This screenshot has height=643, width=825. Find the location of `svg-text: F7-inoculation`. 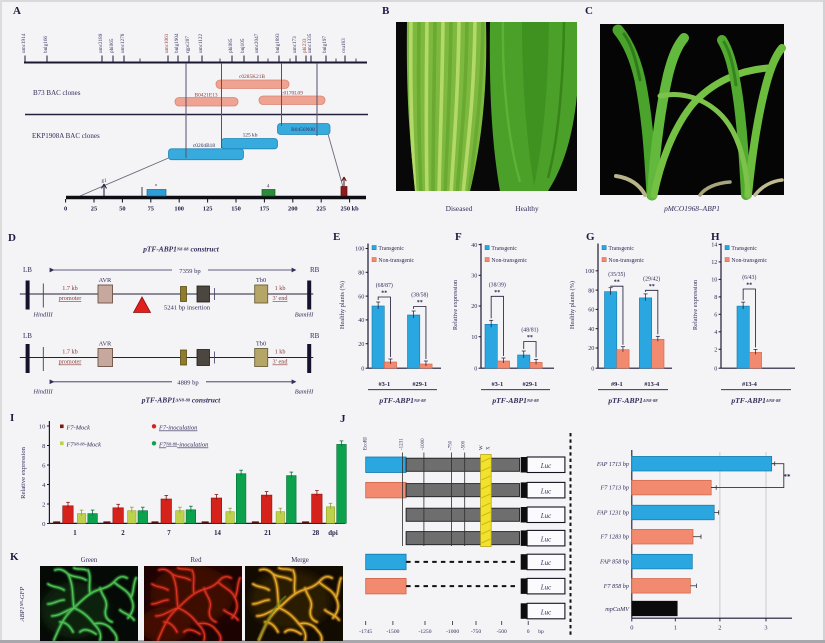

svg-text: F7-inoculation is located at coordinates (177, 428).